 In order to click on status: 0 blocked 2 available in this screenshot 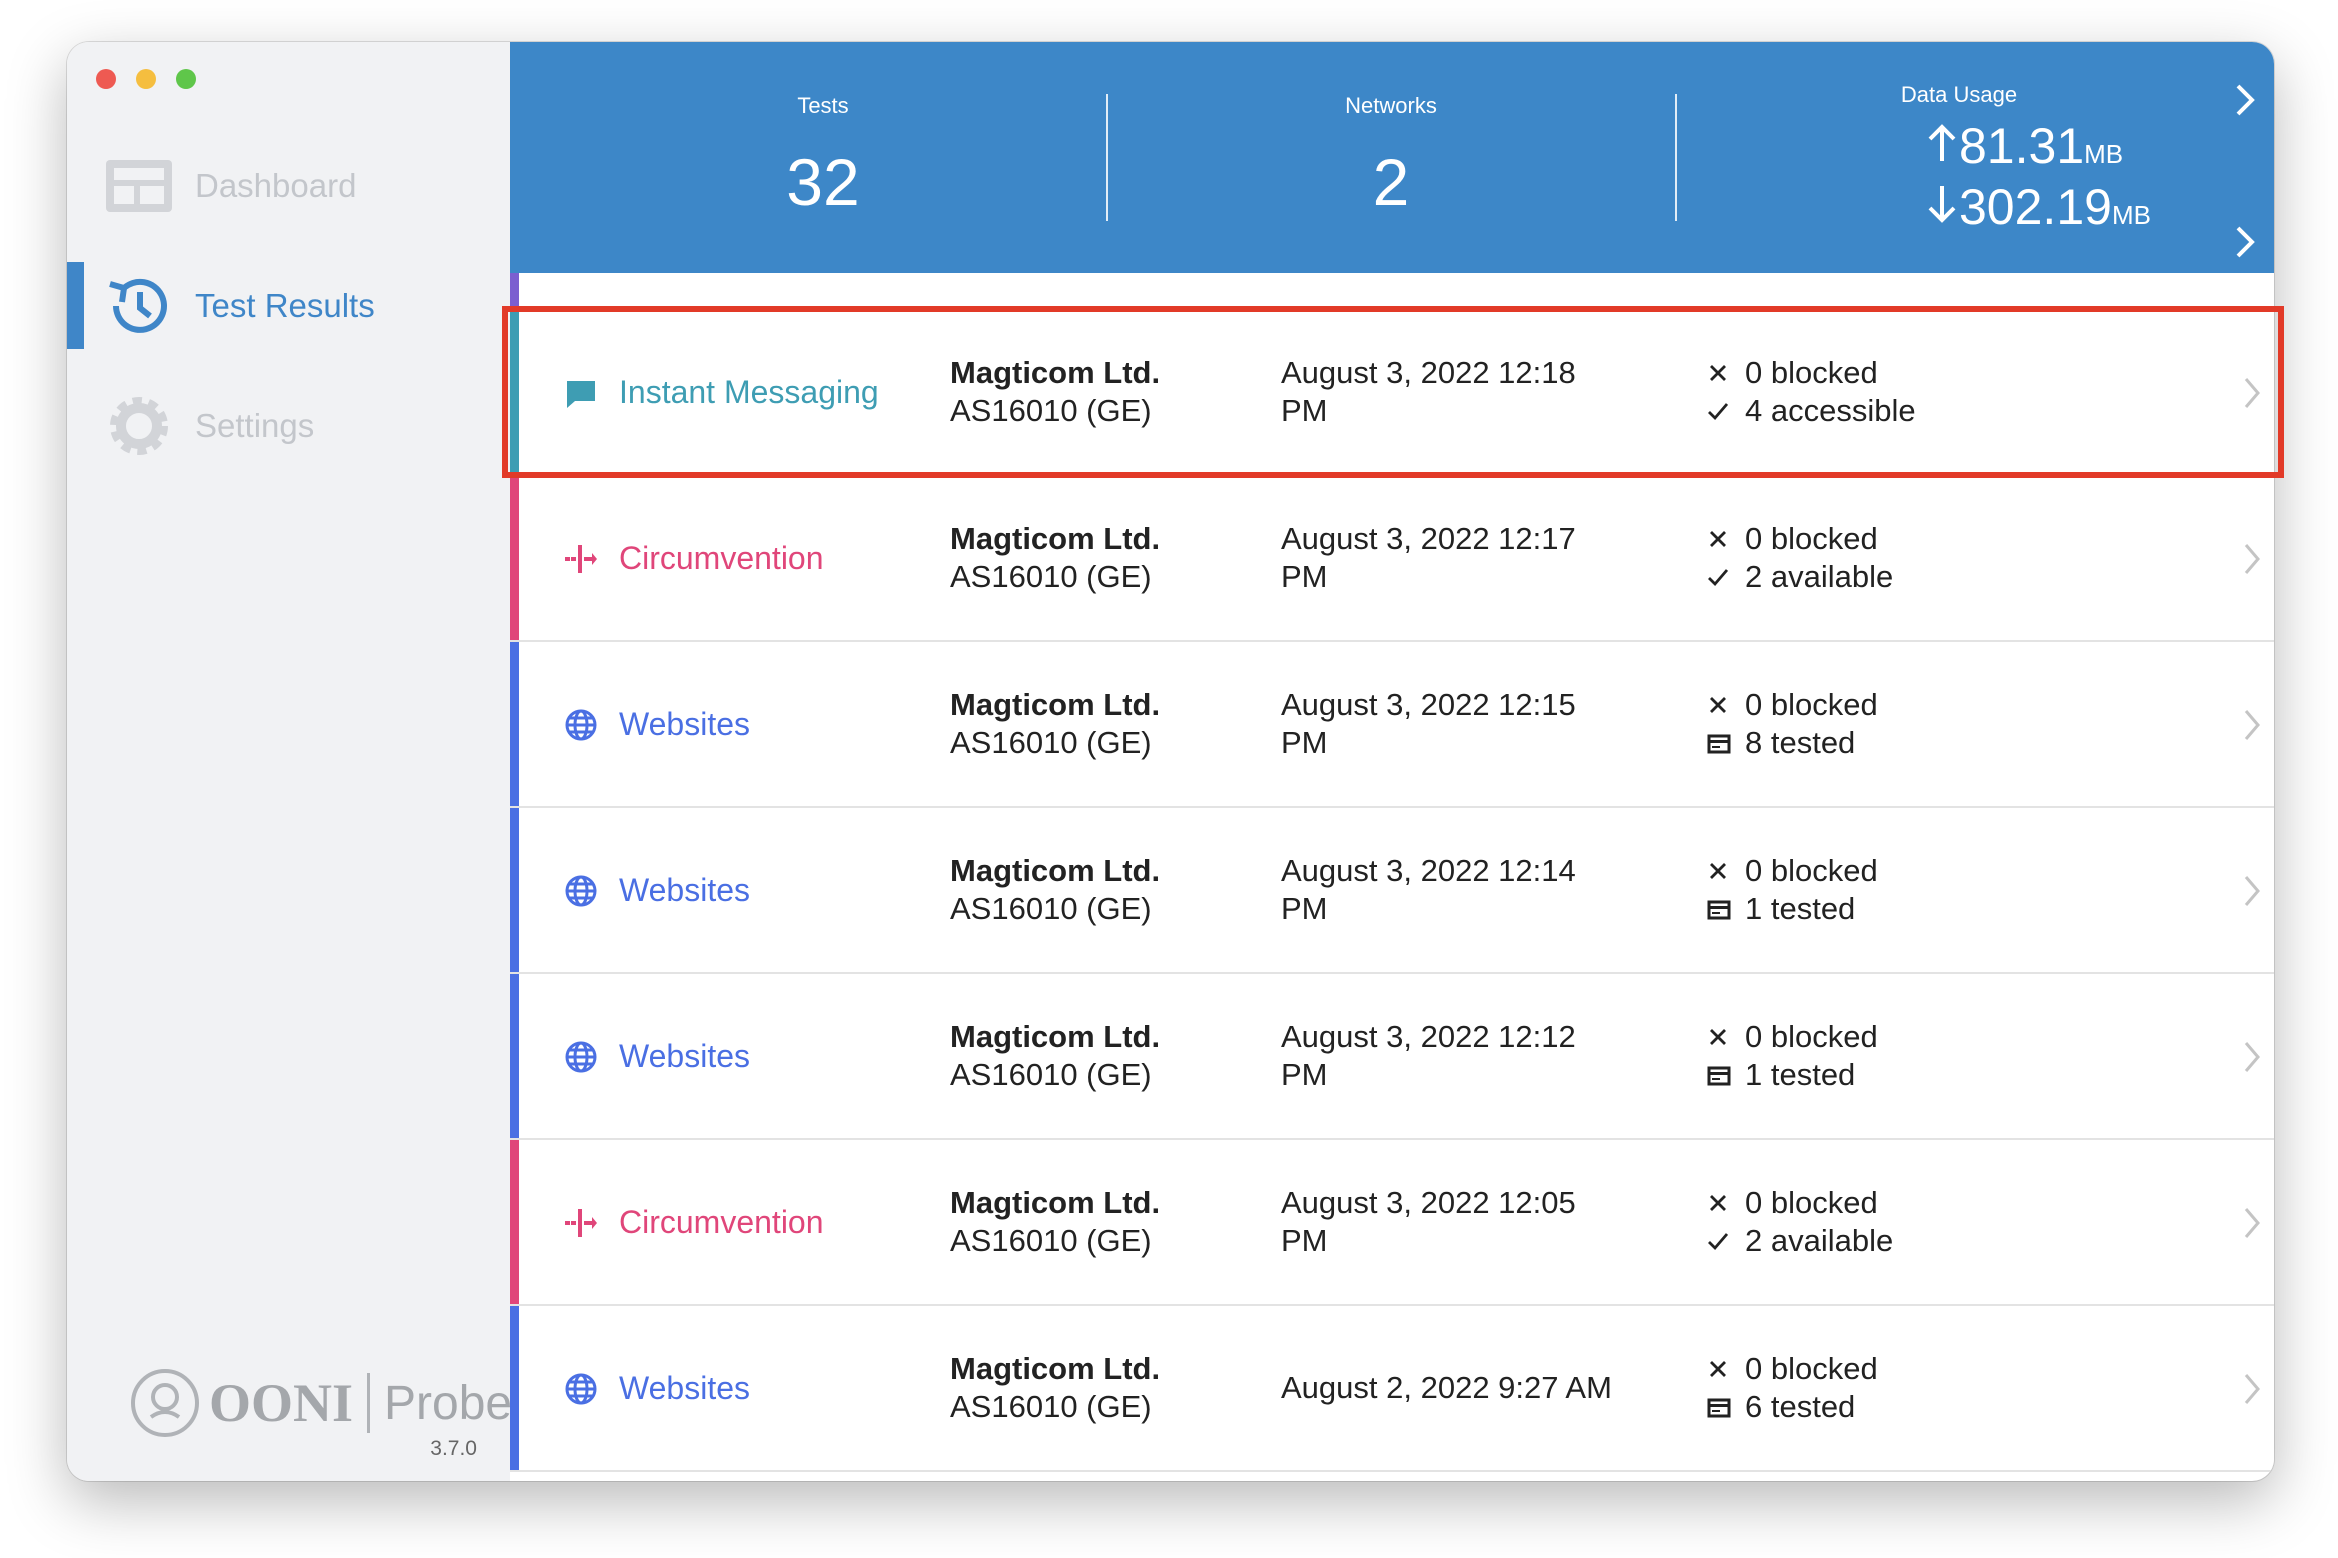, I will do `click(1917, 558)`.